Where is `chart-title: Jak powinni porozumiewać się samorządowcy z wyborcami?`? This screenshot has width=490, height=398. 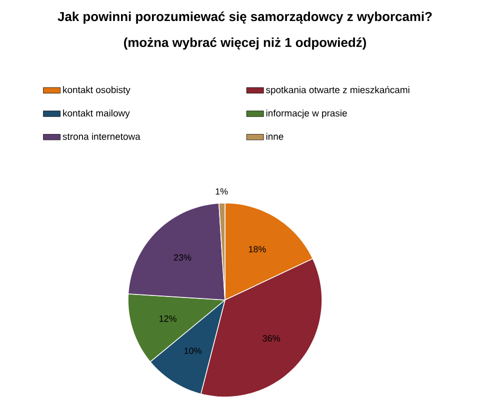 chart-title: Jak powinni porozumiewać się samorządowcy z wyborcami? is located at coordinates (245, 18).